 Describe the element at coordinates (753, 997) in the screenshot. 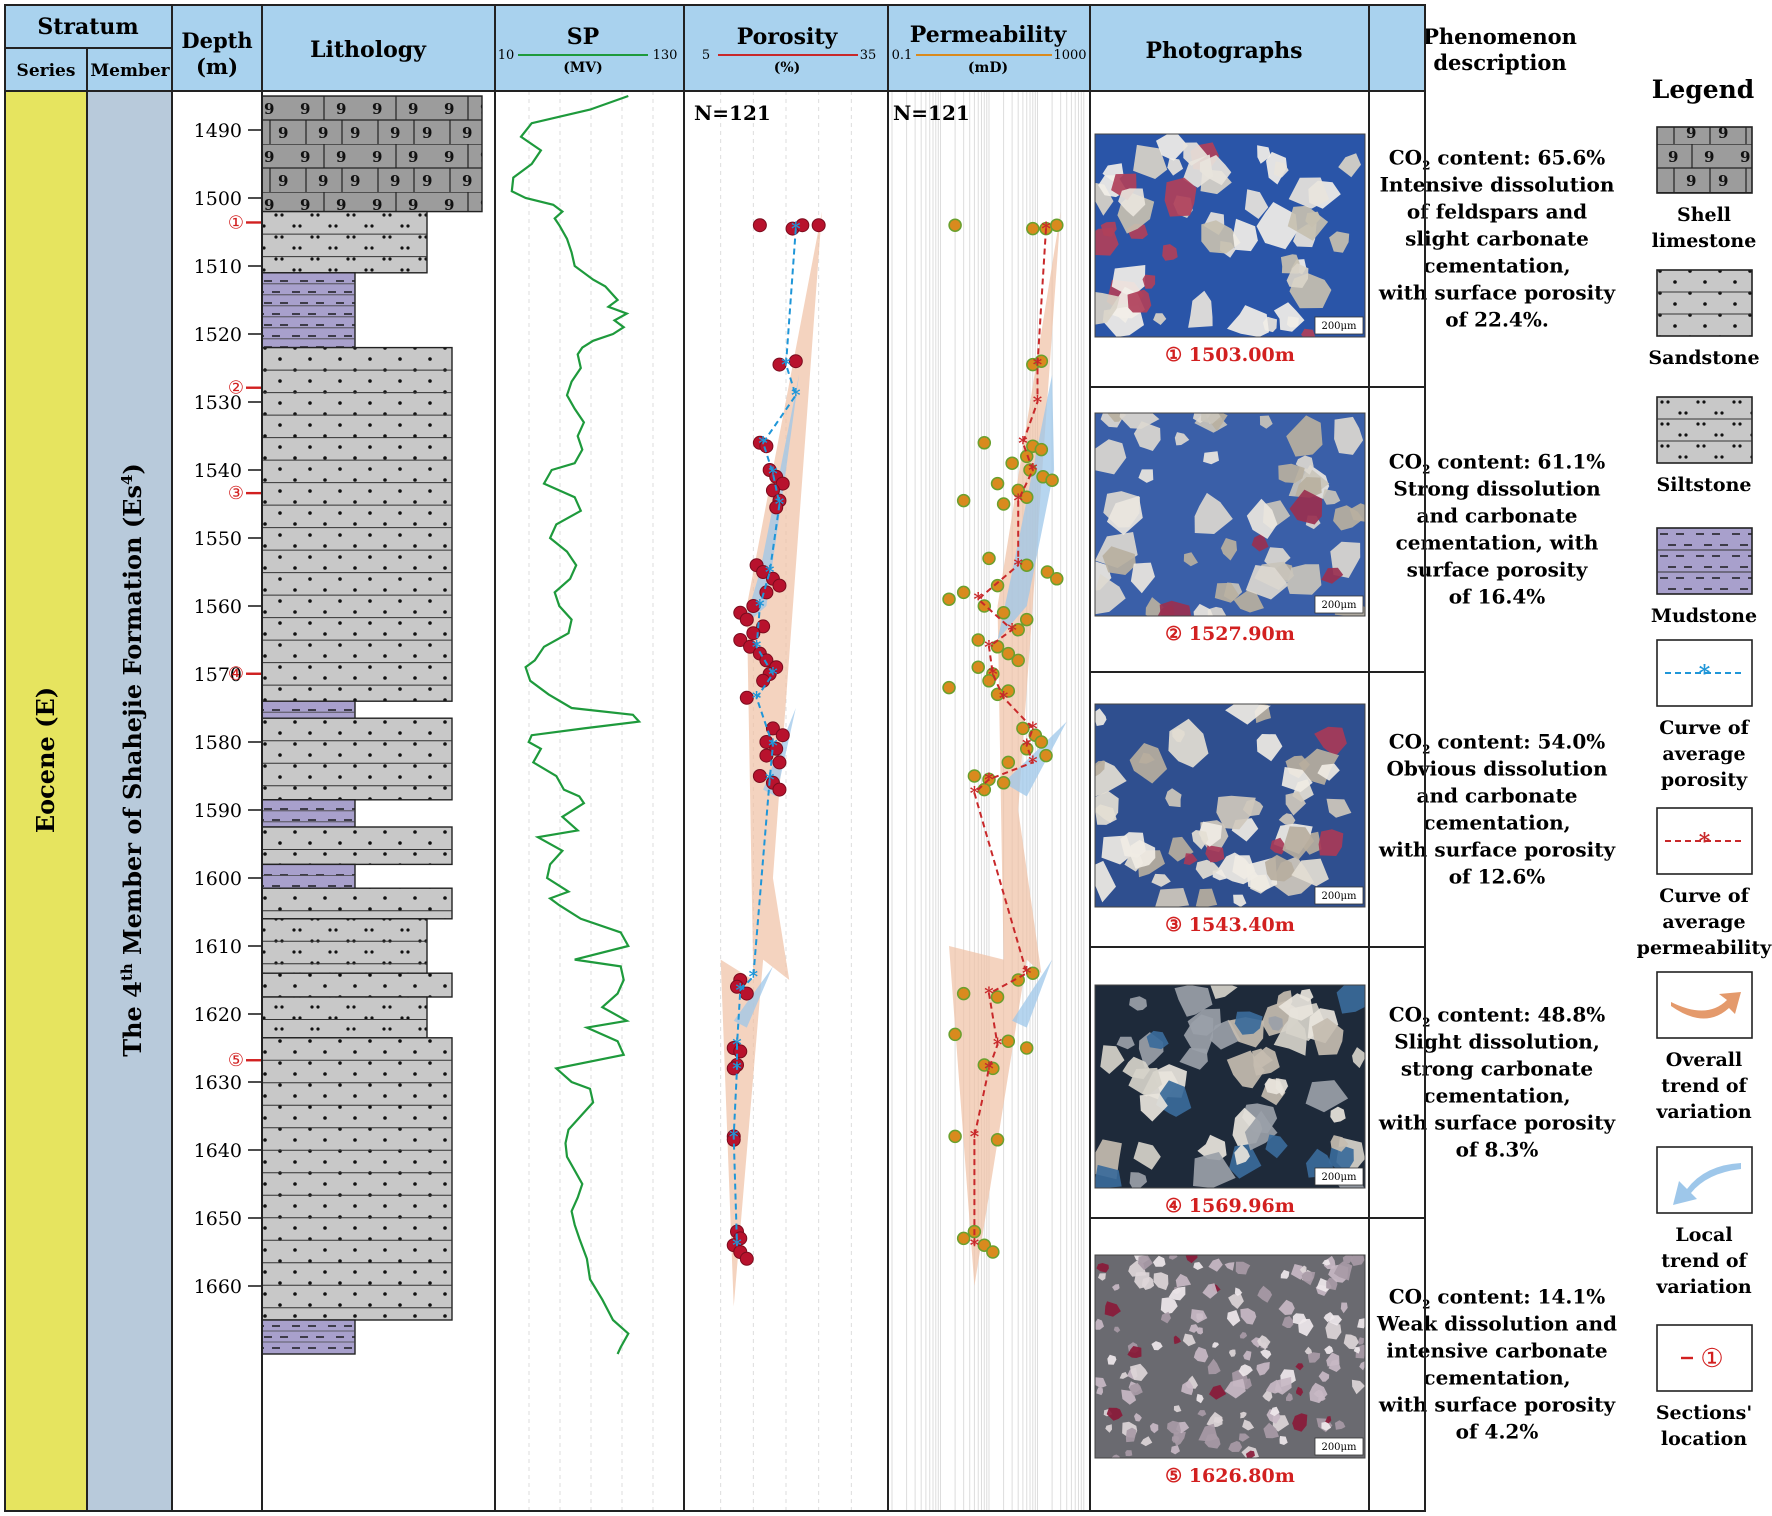

I see `porosity-local-trend` at that location.